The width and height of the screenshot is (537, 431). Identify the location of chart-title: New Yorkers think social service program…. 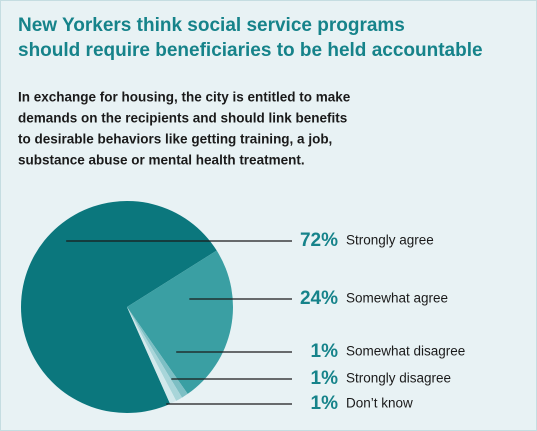
(211, 25).